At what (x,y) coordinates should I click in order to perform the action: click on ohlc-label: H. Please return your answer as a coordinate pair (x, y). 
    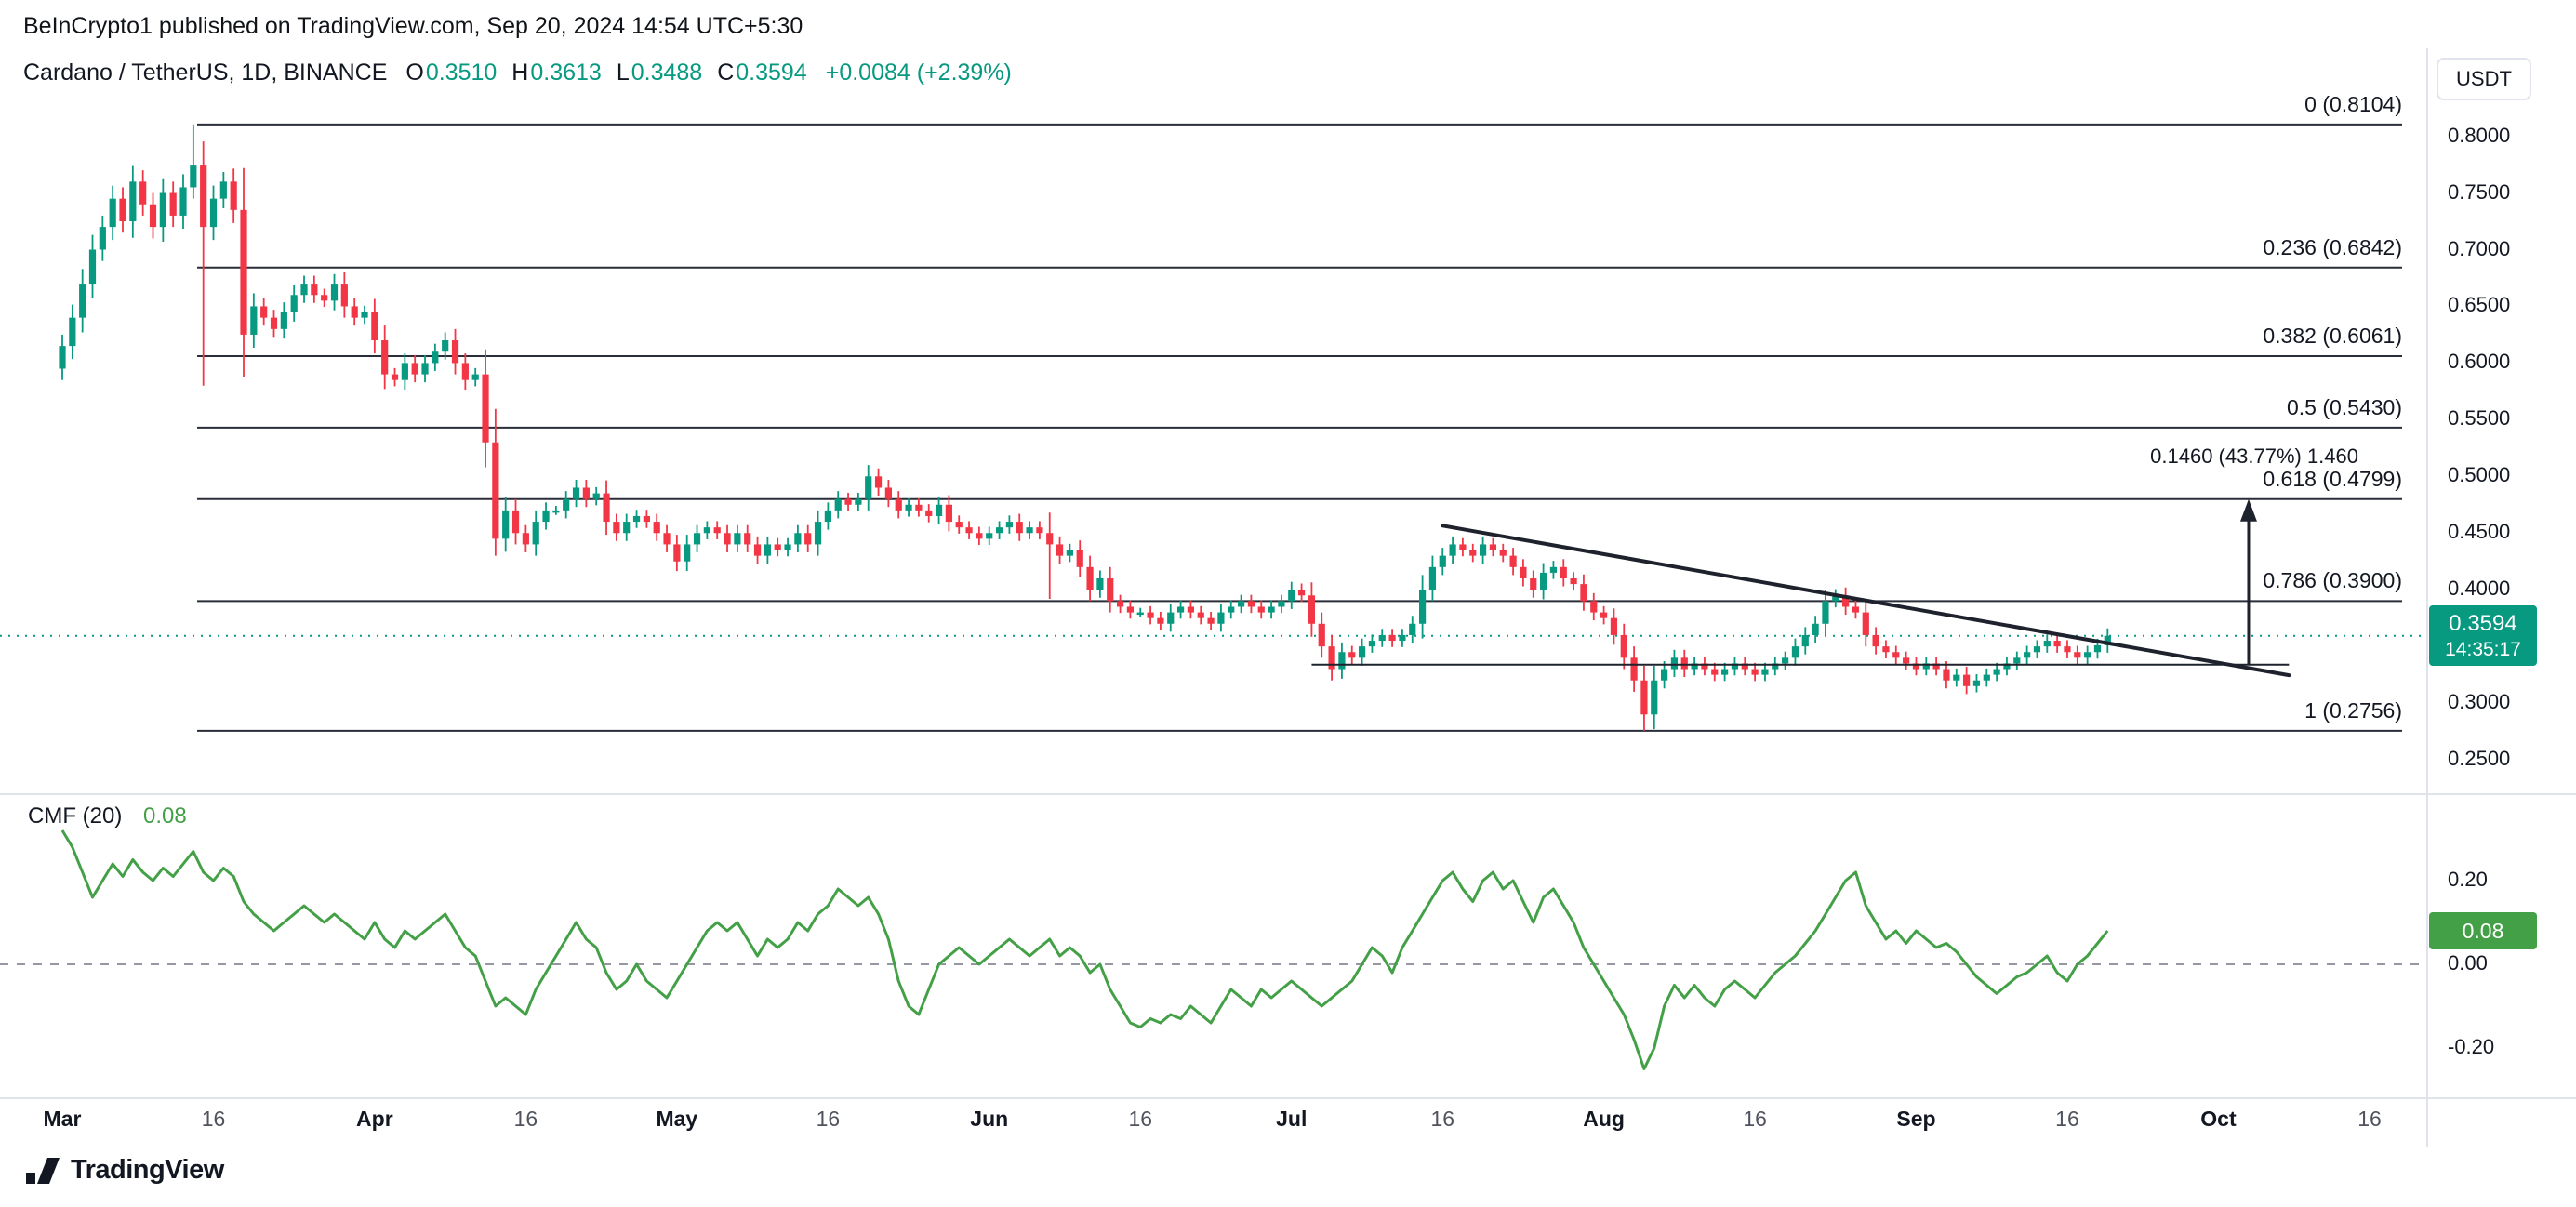
    Looking at the image, I should click on (520, 73).